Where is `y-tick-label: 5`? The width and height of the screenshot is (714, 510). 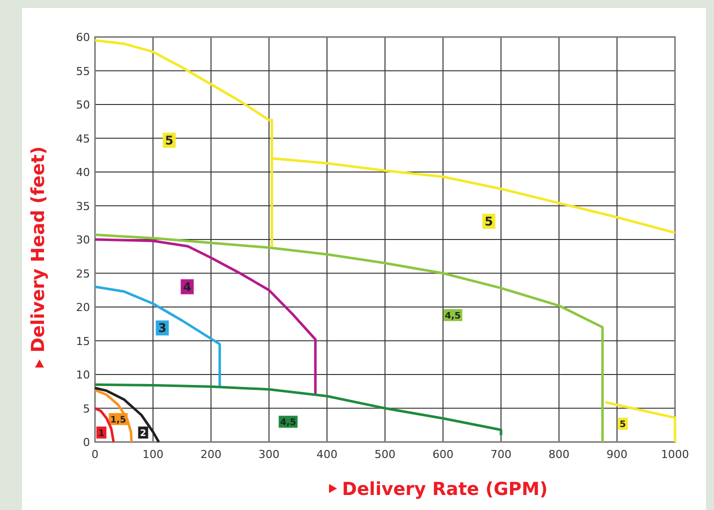 y-tick-label: 5 is located at coordinates (86, 409).